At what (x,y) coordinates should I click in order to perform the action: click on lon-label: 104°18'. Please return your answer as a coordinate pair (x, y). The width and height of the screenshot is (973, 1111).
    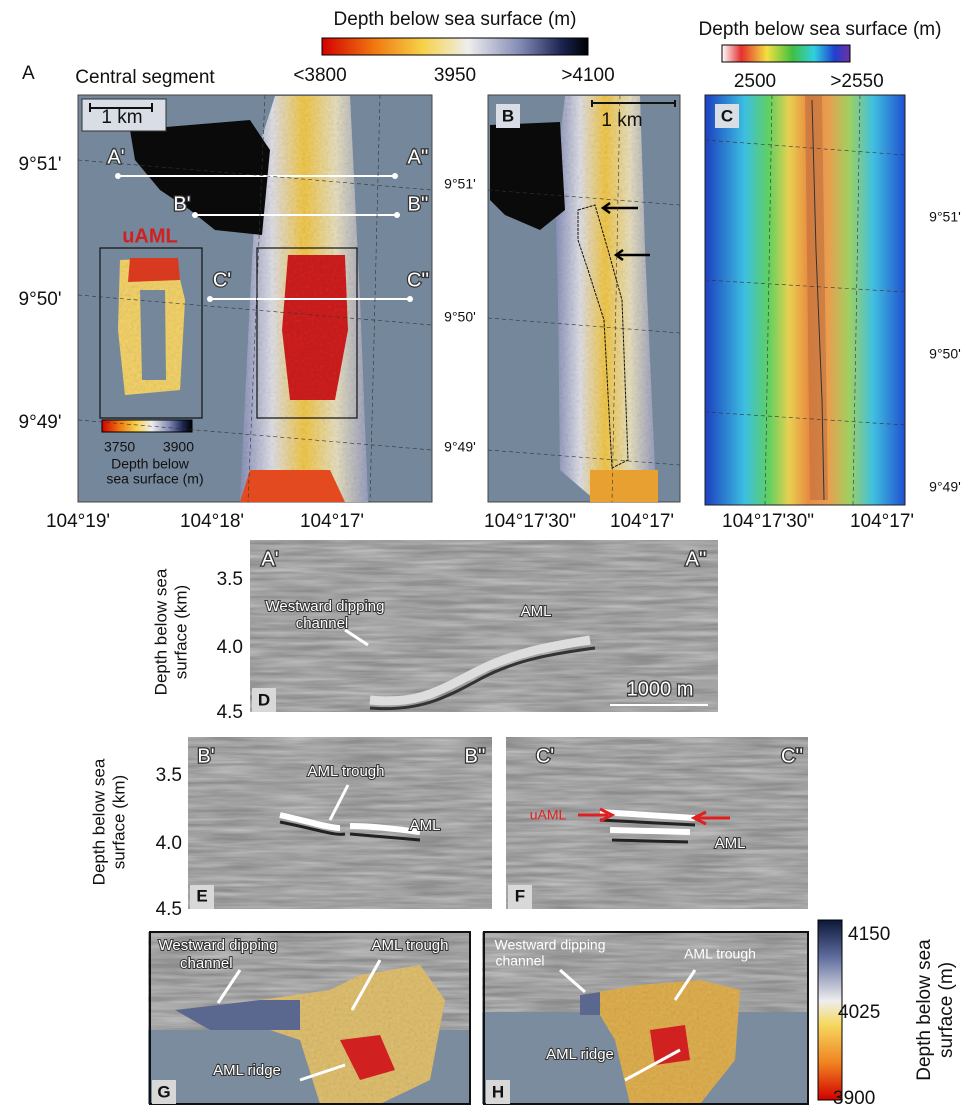
    Looking at the image, I should click on (212, 521).